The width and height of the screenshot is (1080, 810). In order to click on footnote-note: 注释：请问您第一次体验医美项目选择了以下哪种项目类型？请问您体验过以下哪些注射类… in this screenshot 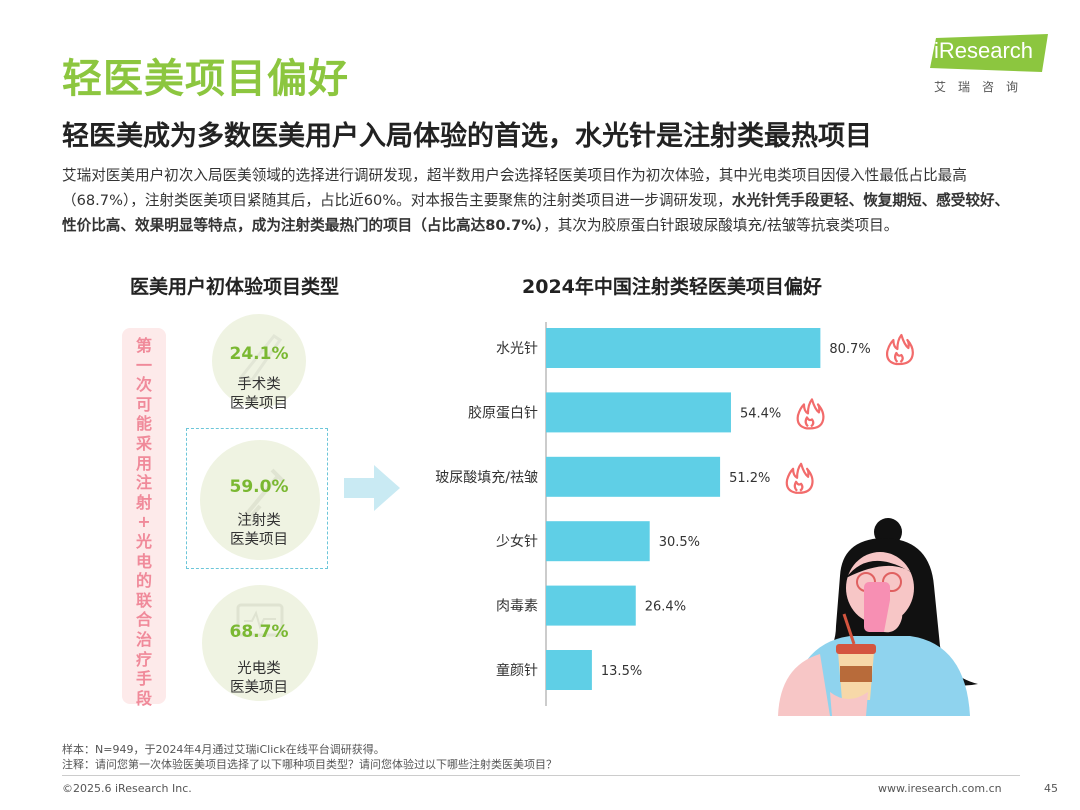, I will do `click(309, 764)`.